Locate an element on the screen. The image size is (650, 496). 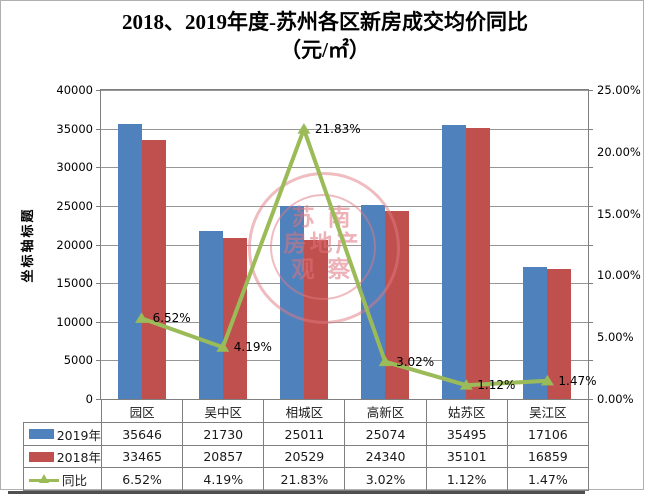
left-axis-tick-label: 25000 is located at coordinates (74, 206).